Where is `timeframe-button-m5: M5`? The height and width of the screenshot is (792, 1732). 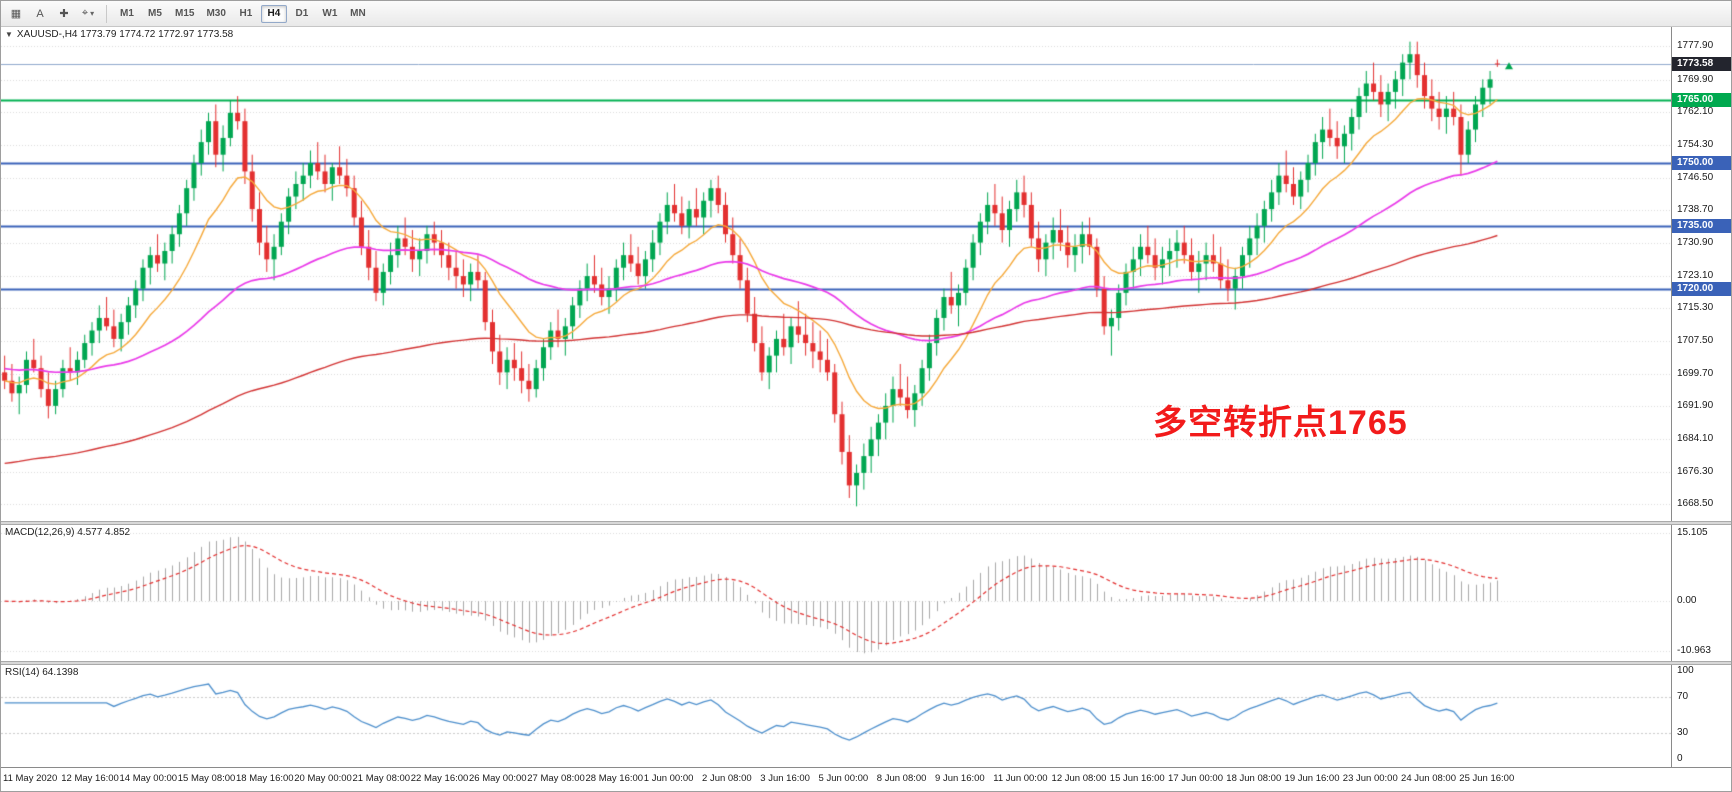 timeframe-button-m5: M5 is located at coordinates (155, 13).